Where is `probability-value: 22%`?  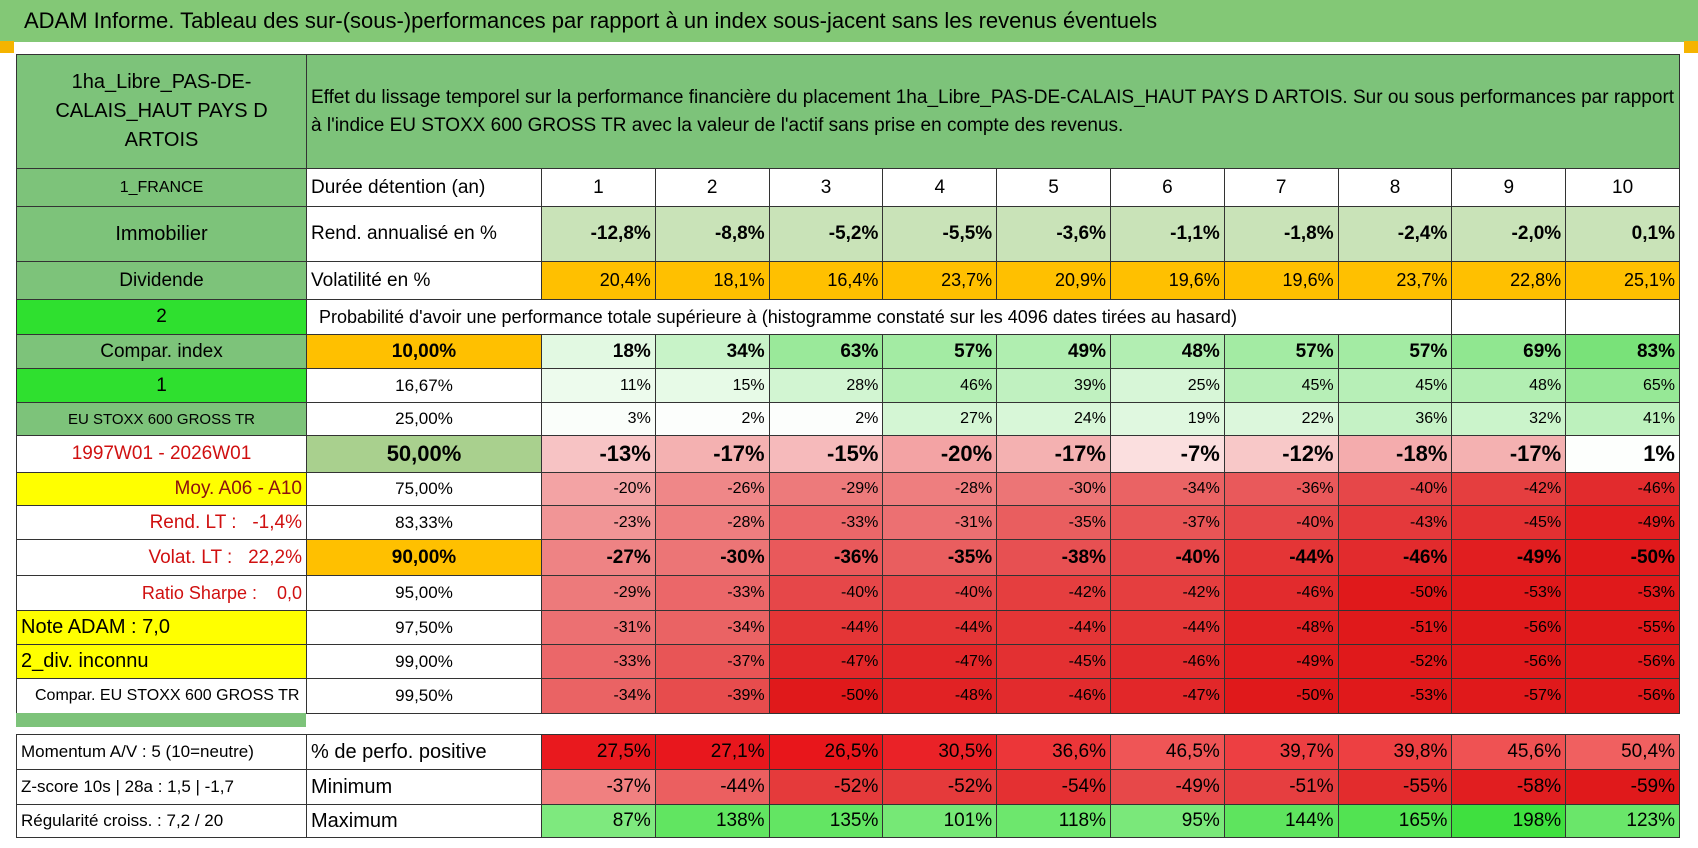 probability-value: 22% is located at coordinates (1281, 419).